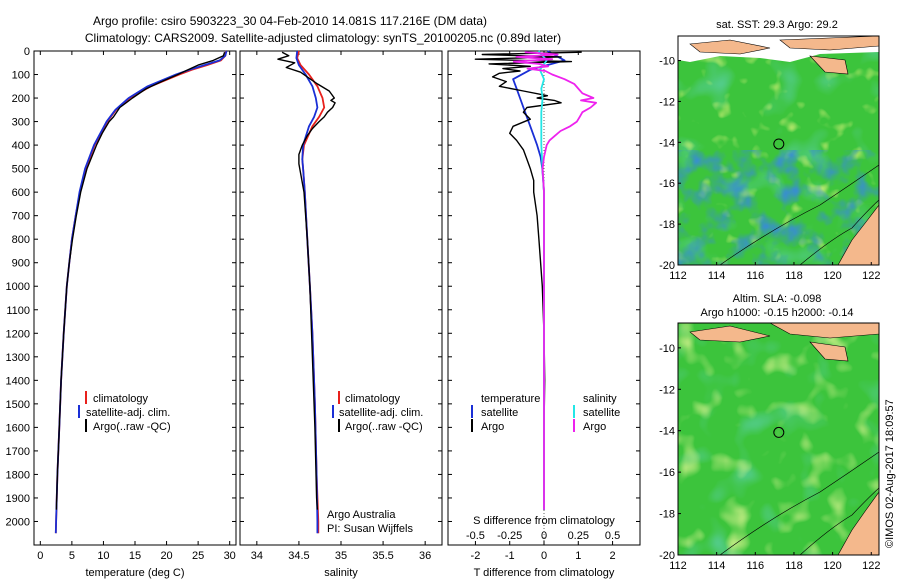  Describe the element at coordinates (600, 399) in the screenshot. I see `legend-heading-salinity: salinity` at that location.